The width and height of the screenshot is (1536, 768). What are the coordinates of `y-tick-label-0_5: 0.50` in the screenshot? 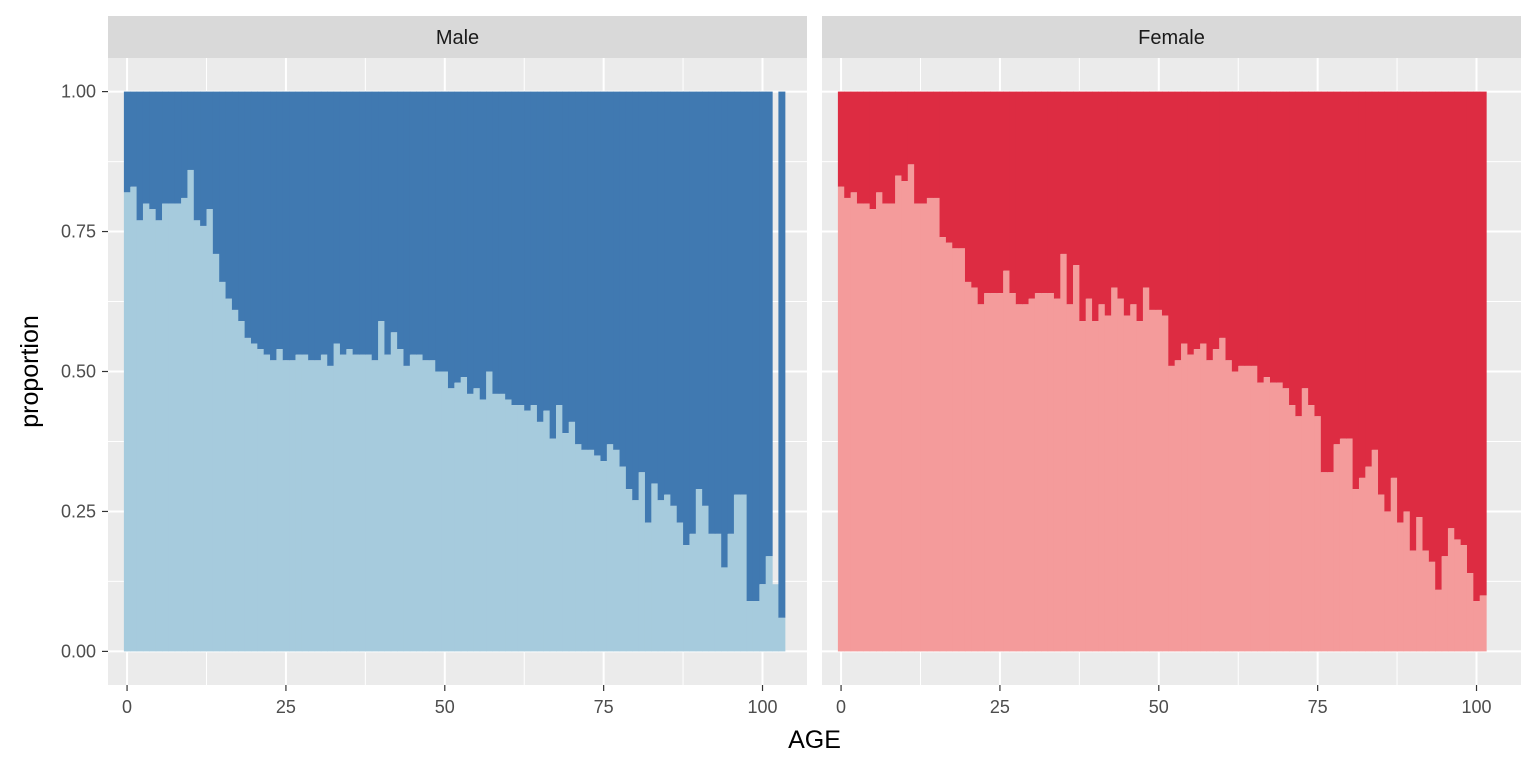 It's located at (78, 372).